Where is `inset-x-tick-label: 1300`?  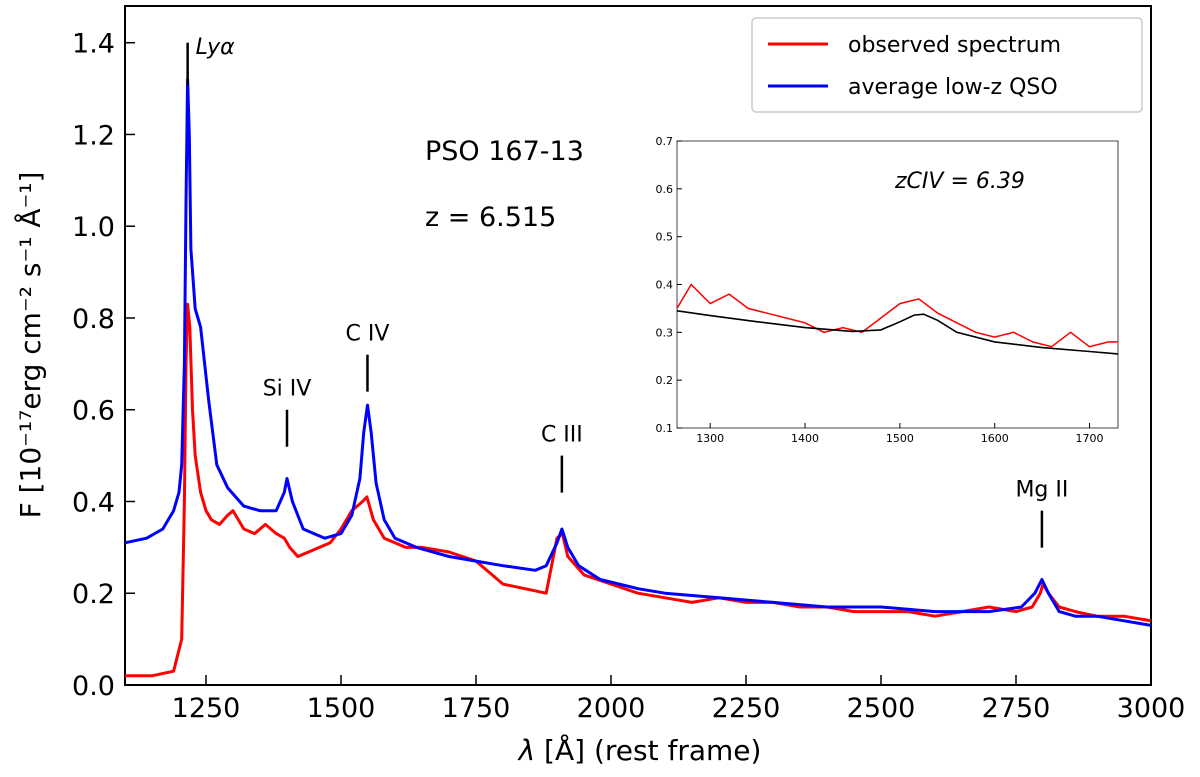
inset-x-tick-label: 1300 is located at coordinates (710, 438).